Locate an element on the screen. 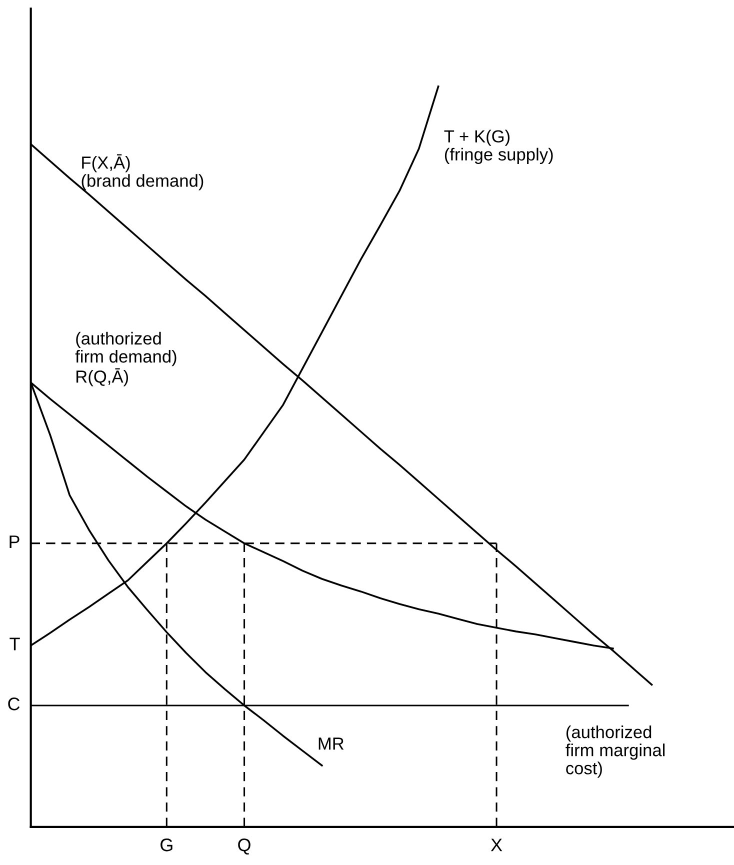 This screenshot has width=734, height=865. ref-line-label: C is located at coordinates (14, 704).